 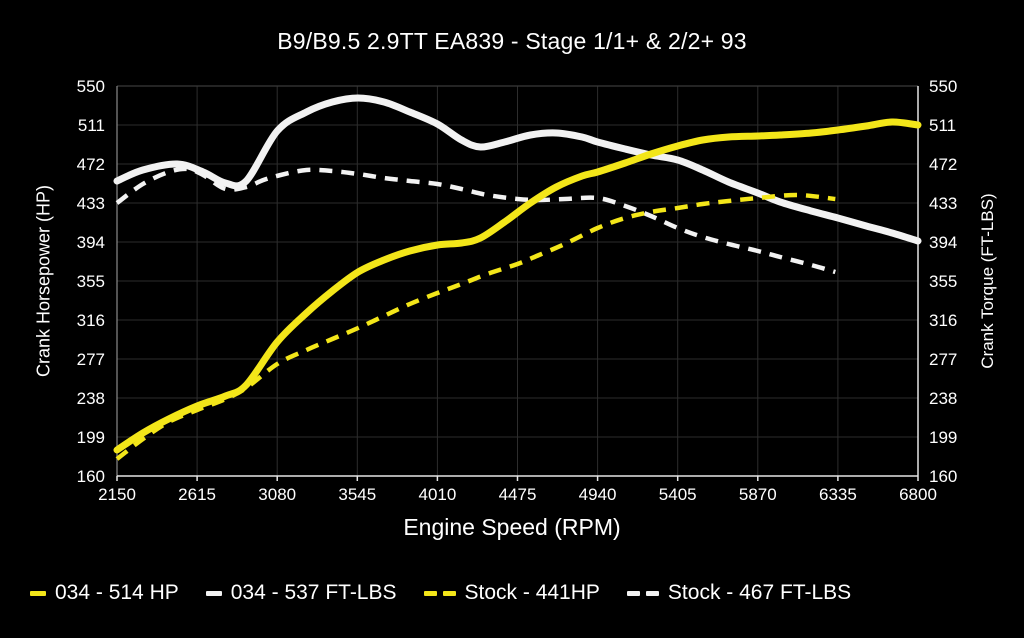 What do you see at coordinates (943, 359) in the screenshot?
I see `right-tick-label: 277` at bounding box center [943, 359].